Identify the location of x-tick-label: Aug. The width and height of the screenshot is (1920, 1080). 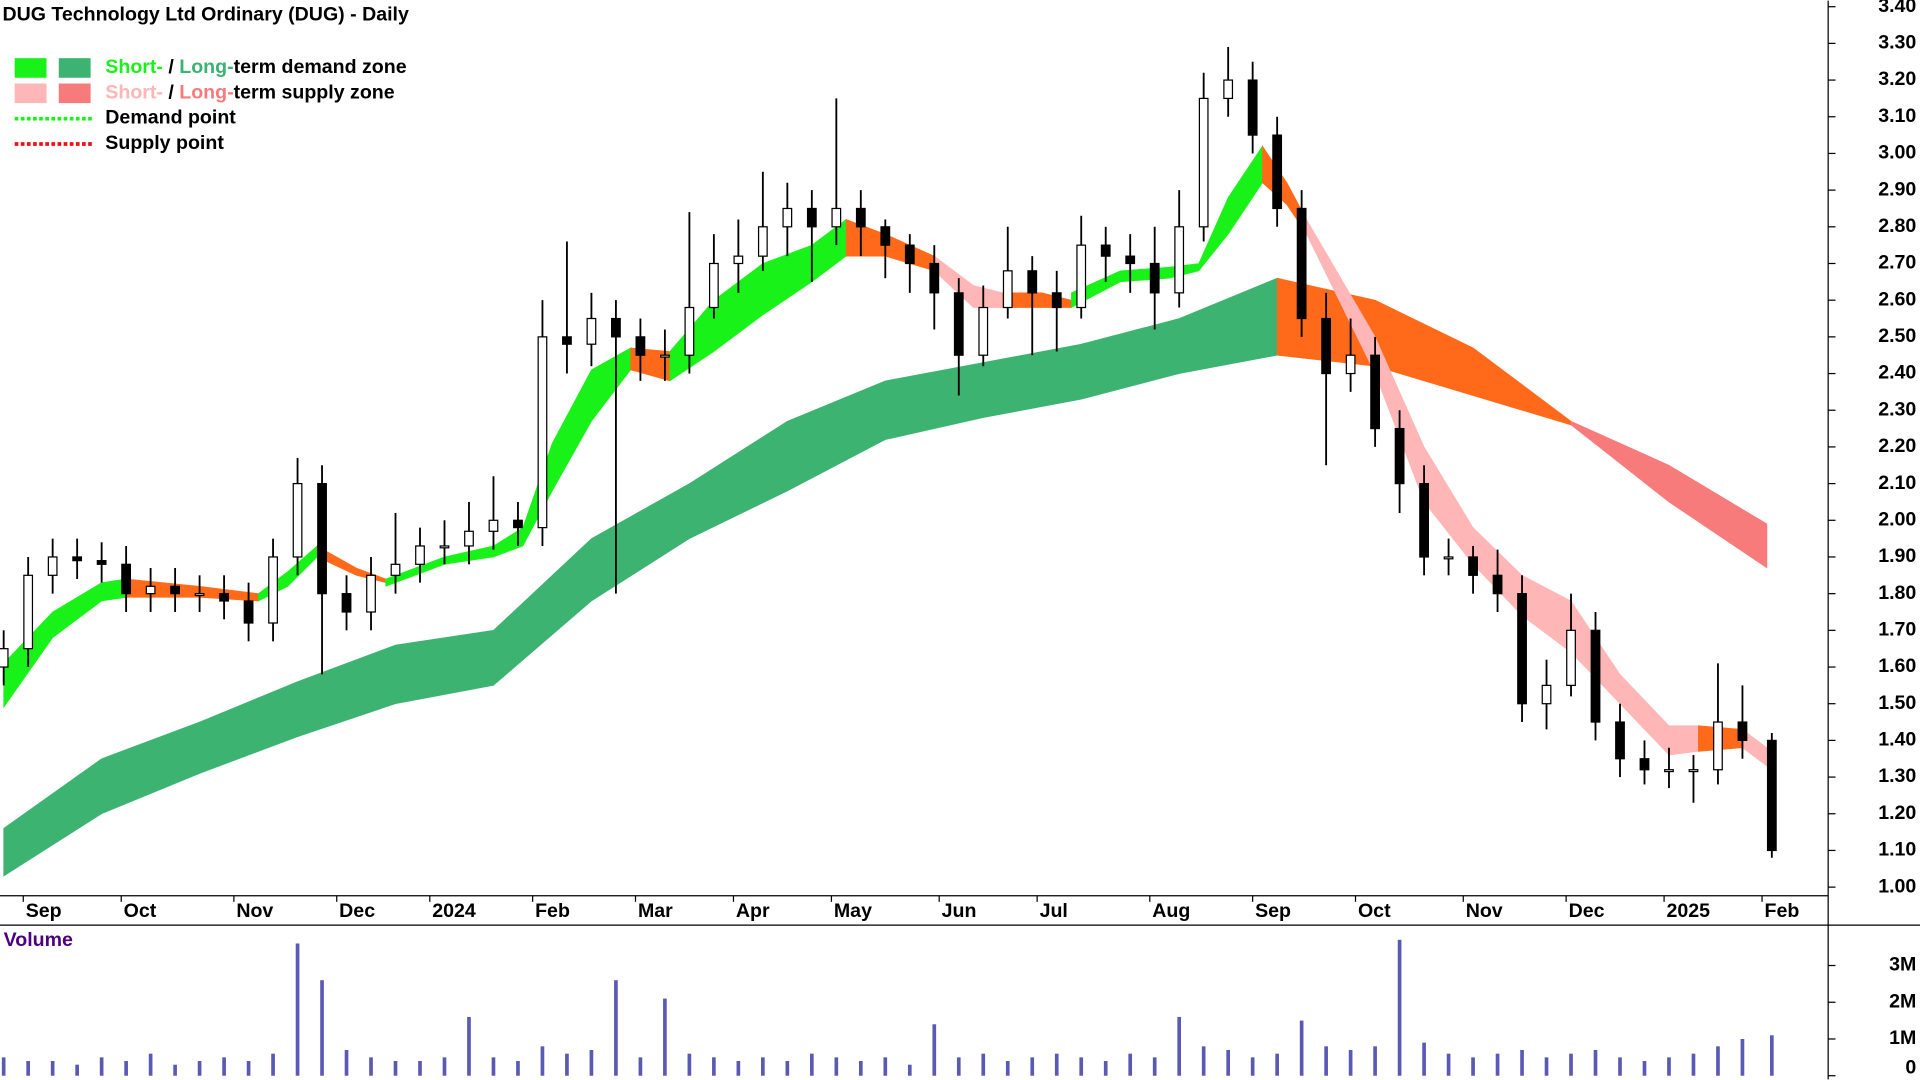
(1171, 911).